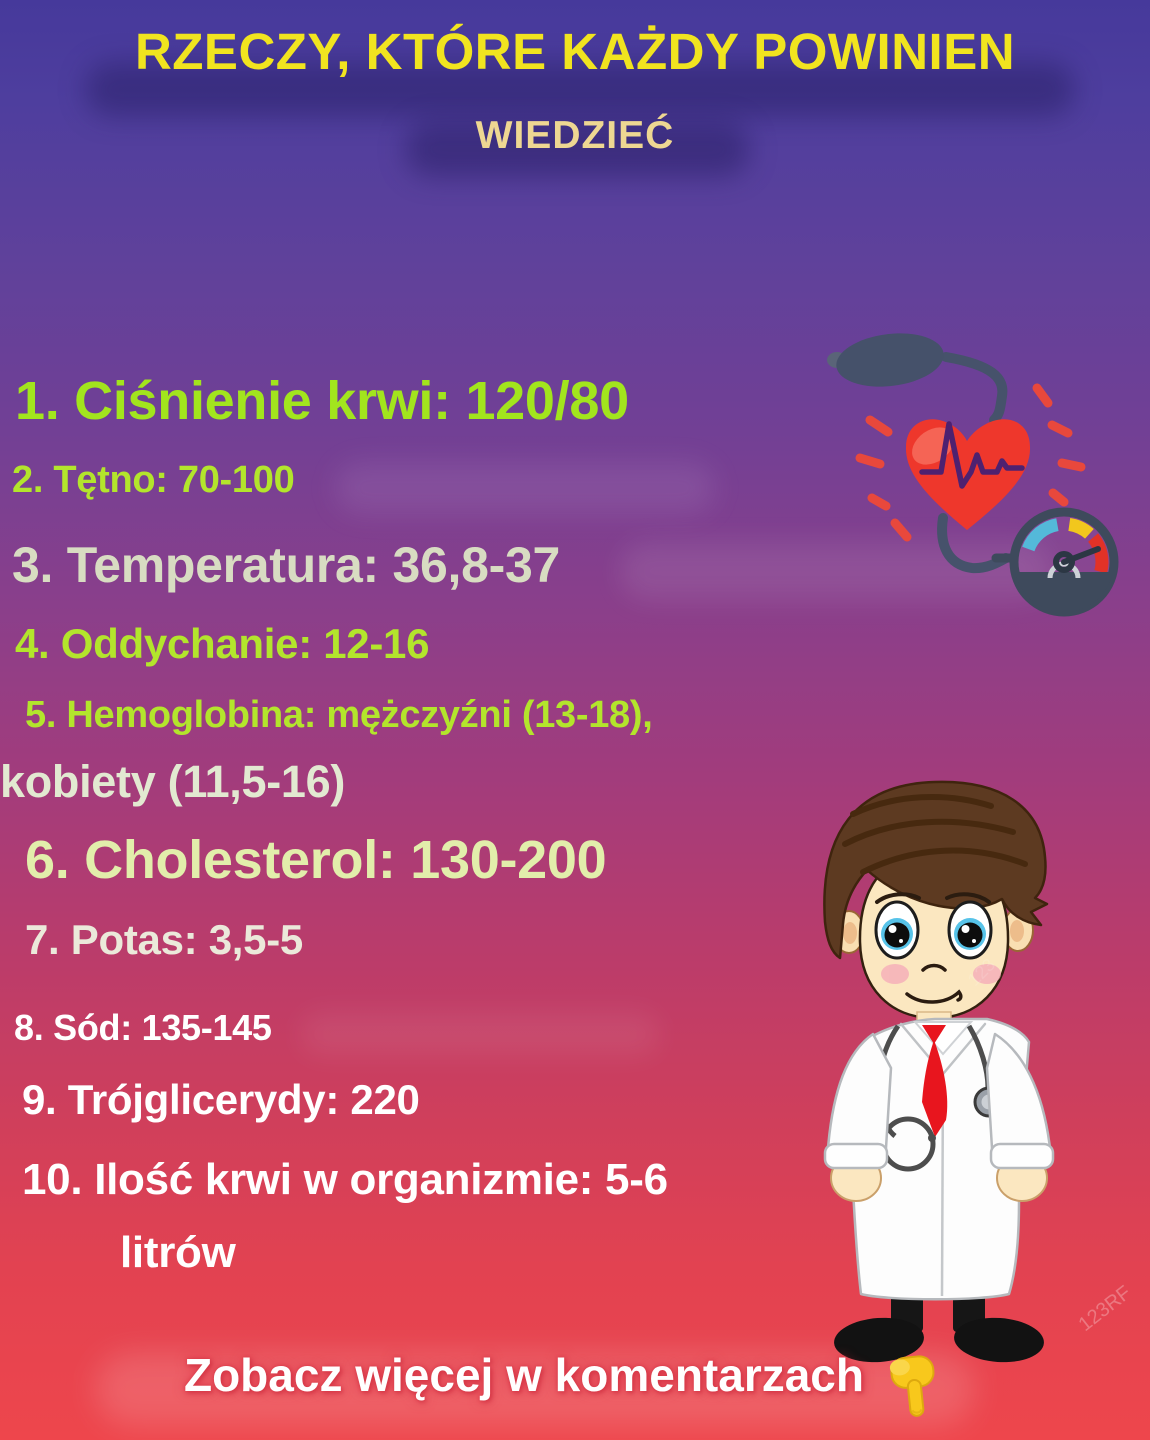 Image resolution: width=1150 pixels, height=1440 pixels. I want to click on doctor-hair, so click(936, 870).